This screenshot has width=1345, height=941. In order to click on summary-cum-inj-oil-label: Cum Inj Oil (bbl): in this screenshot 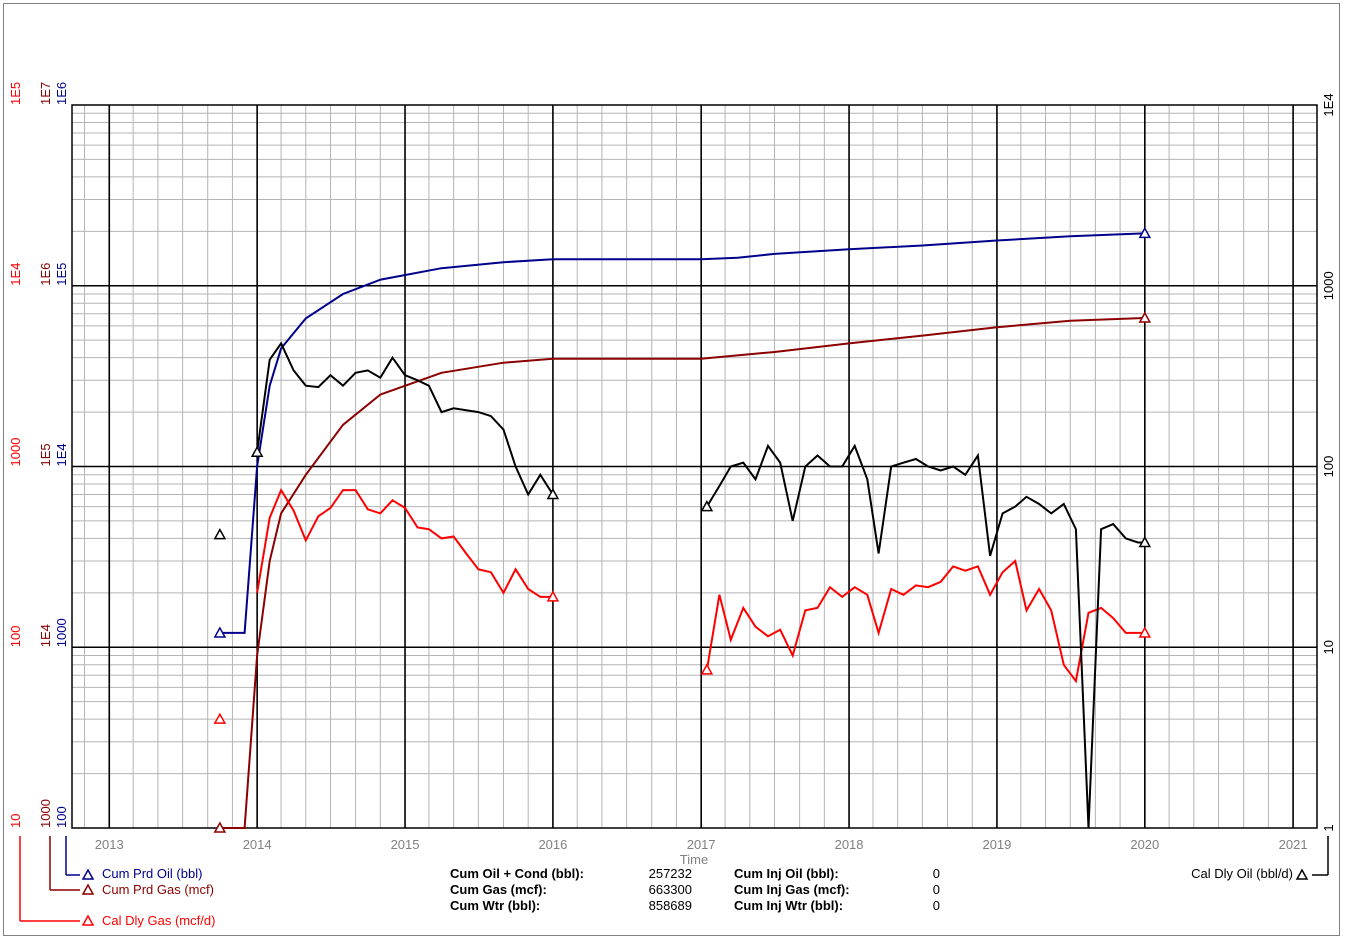, I will do `click(786, 873)`.